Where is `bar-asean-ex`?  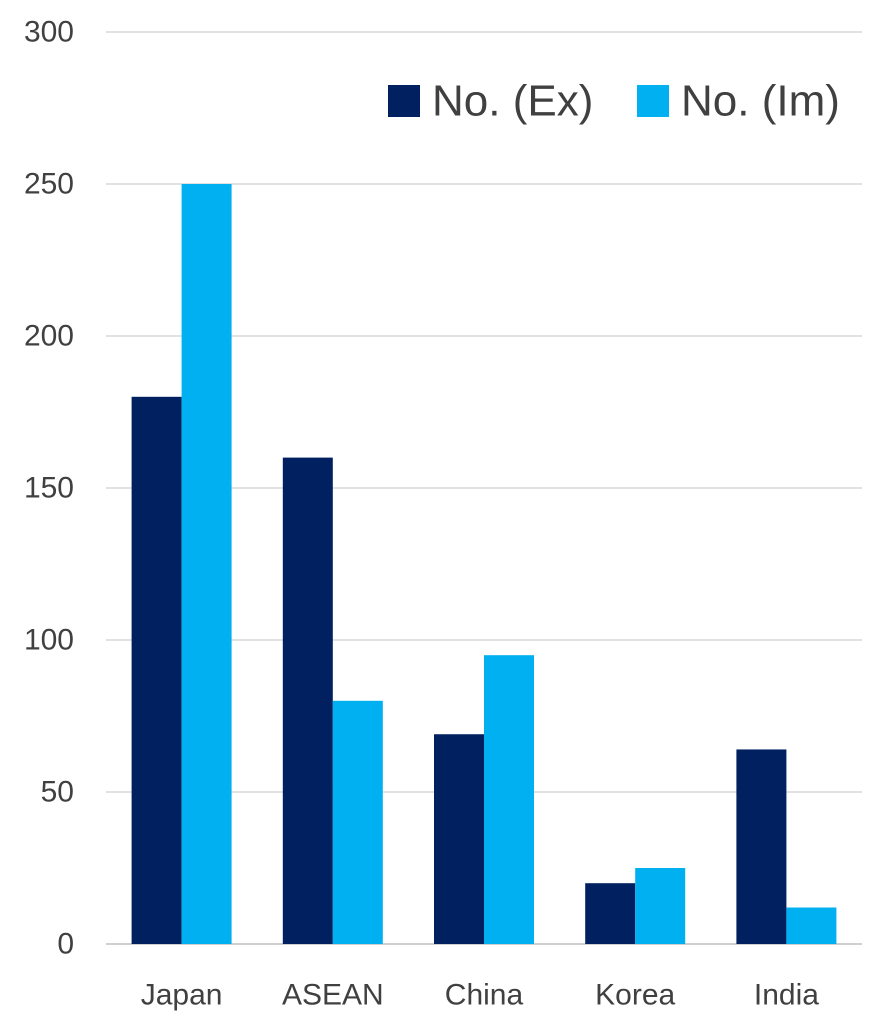 bar-asean-ex is located at coordinates (307, 700).